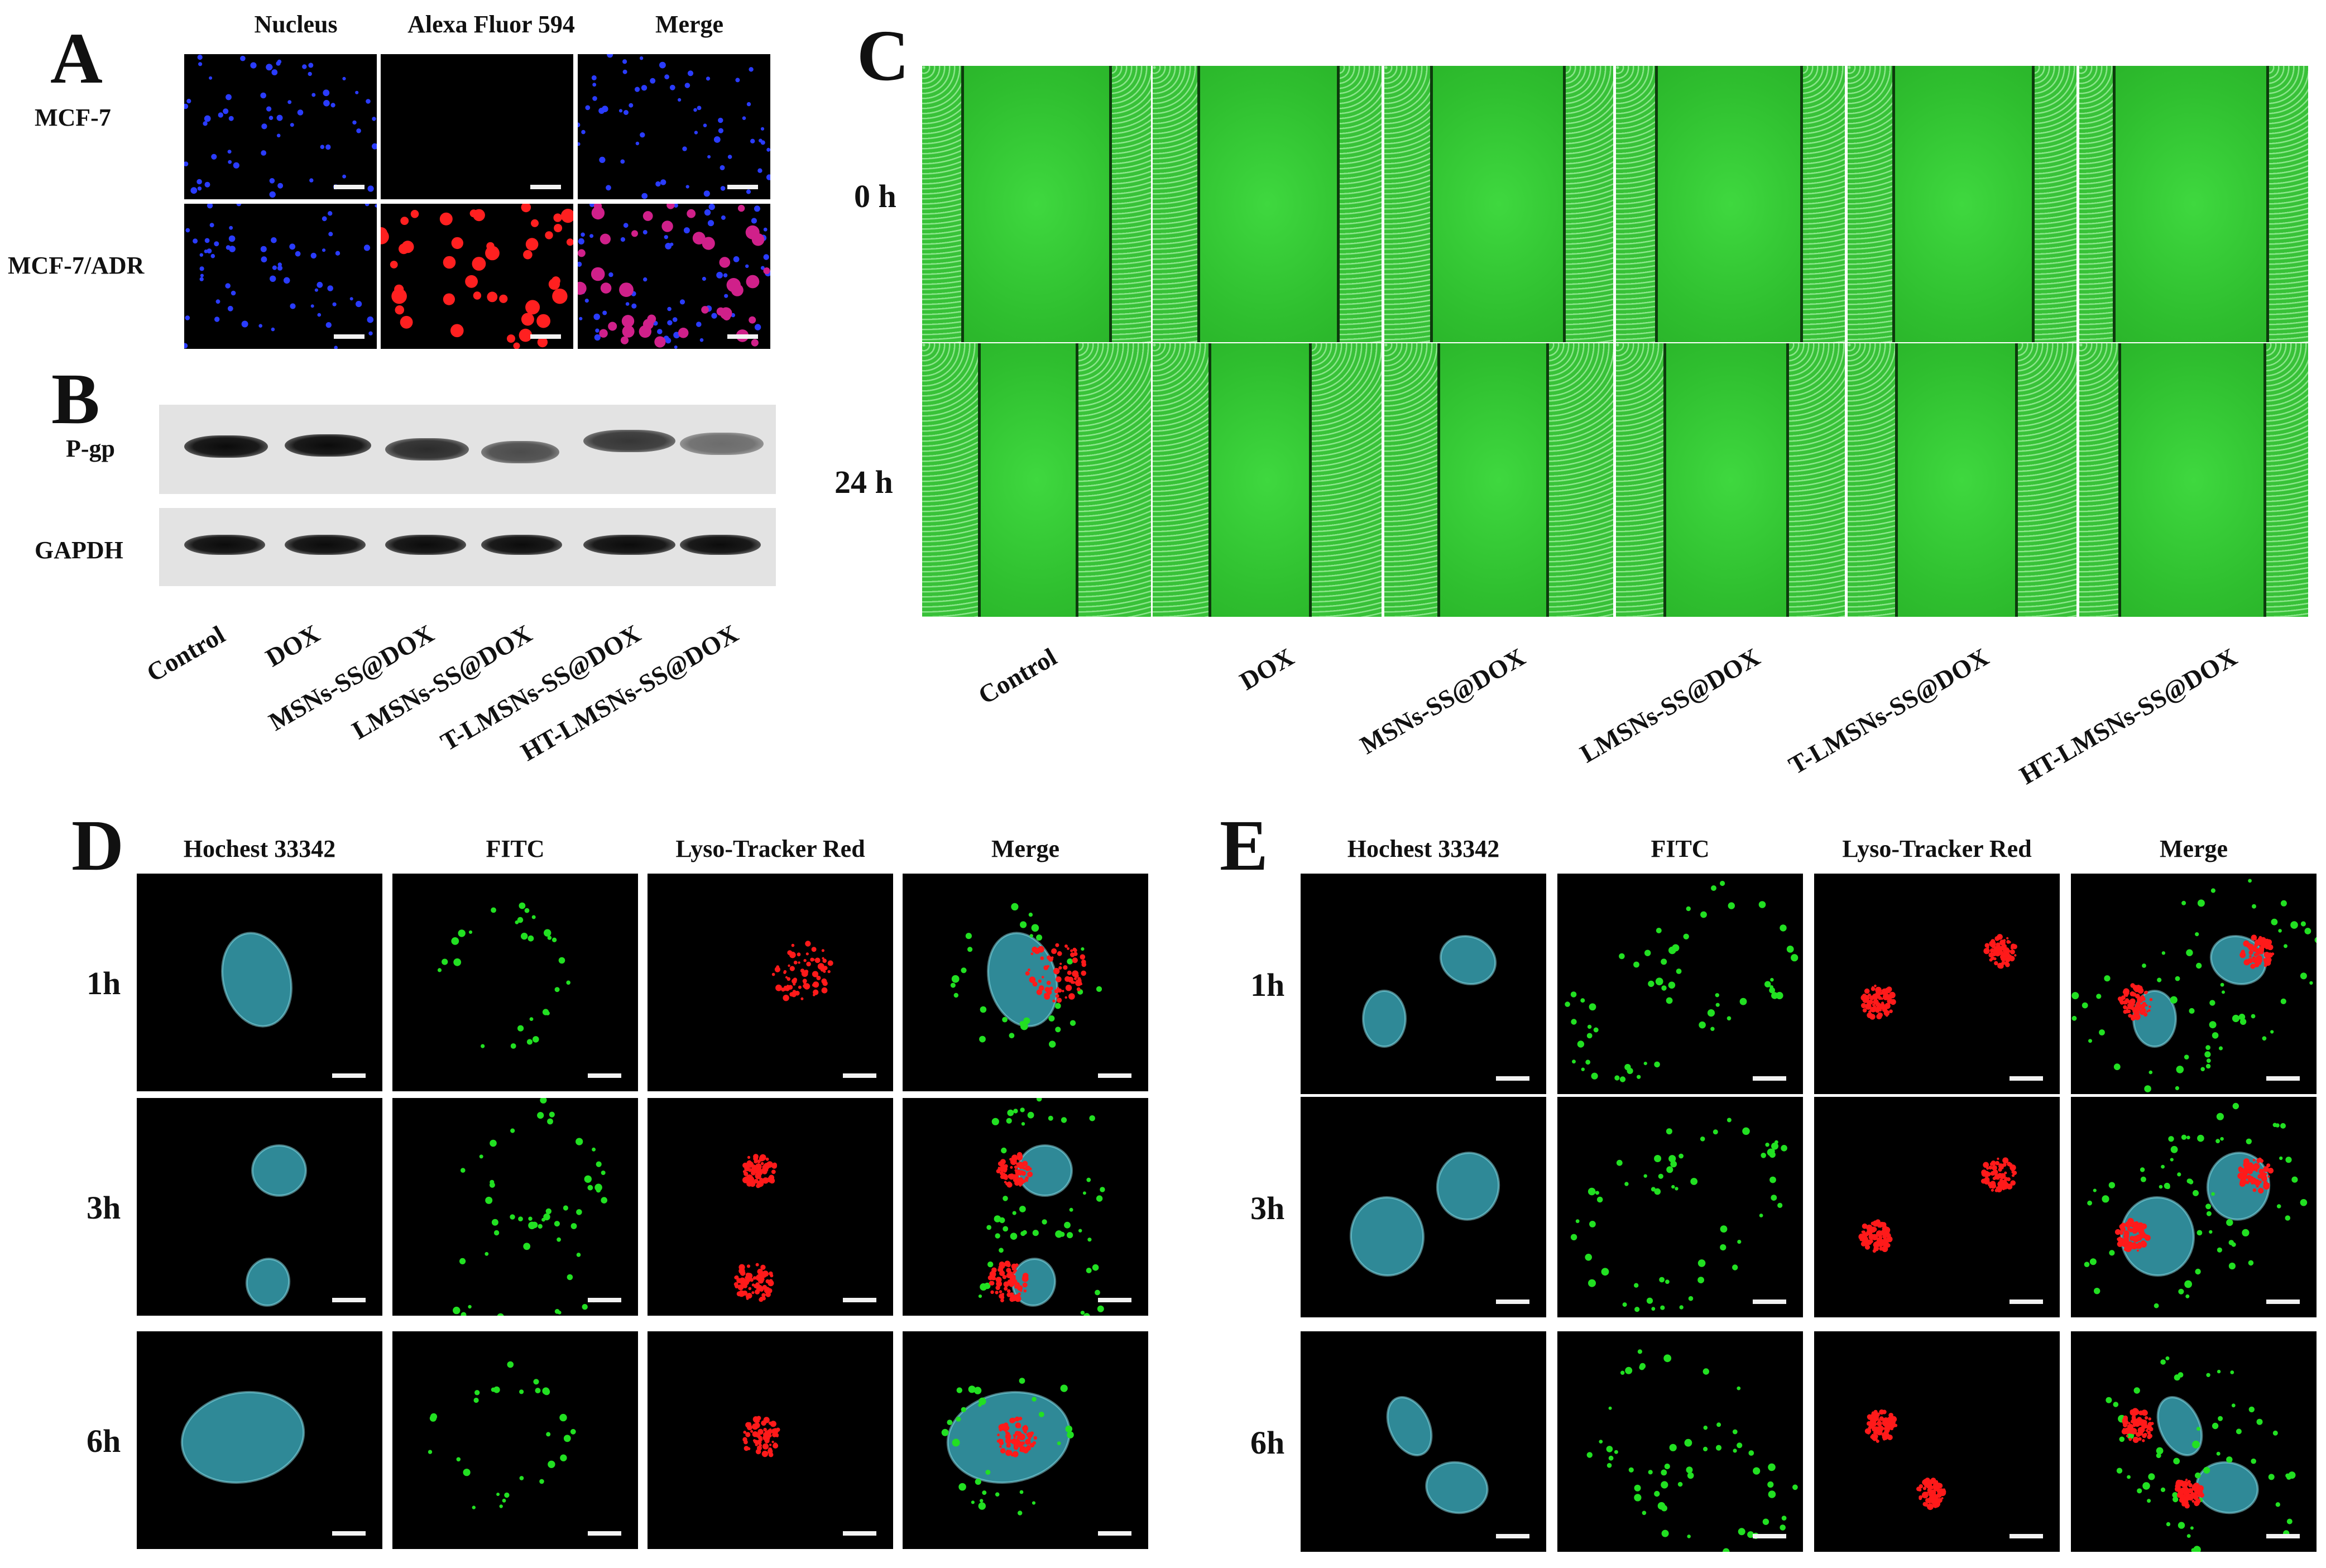 The image size is (2326, 1568). What do you see at coordinates (1110, 204) in the screenshot?
I see `wound-edge-line` at bounding box center [1110, 204].